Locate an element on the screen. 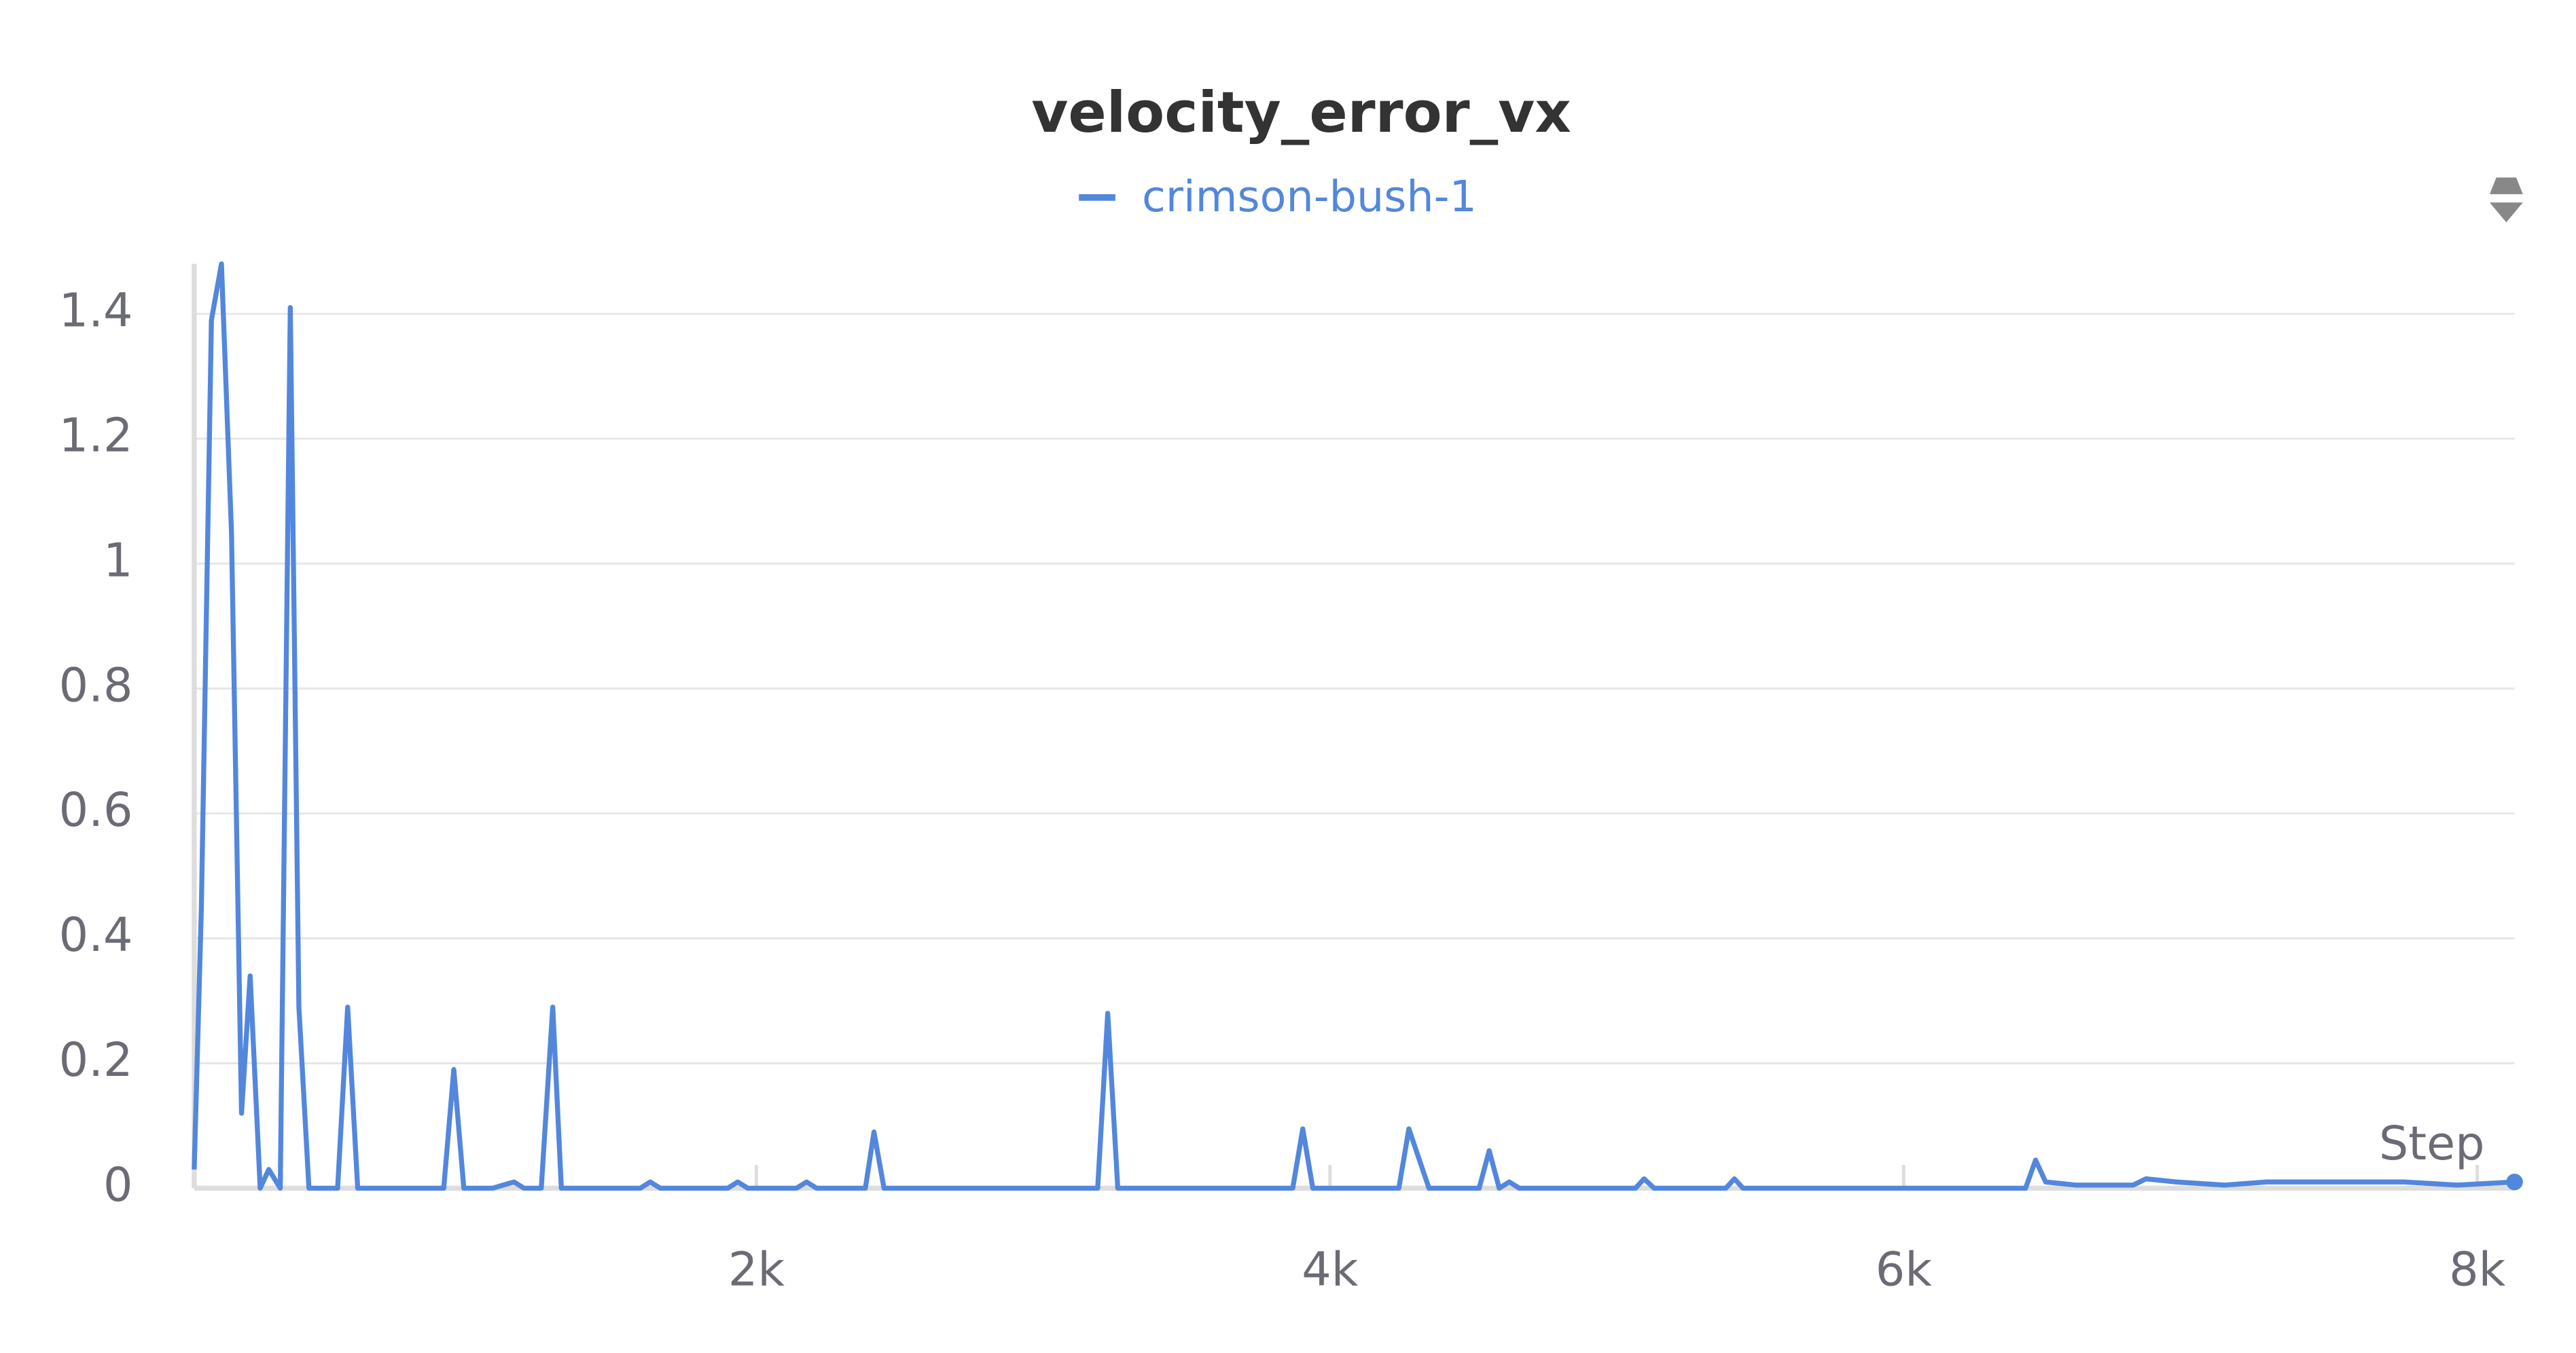 This screenshot has width=2576, height=1353. y-tick-label: 1.2 is located at coordinates (96, 436).